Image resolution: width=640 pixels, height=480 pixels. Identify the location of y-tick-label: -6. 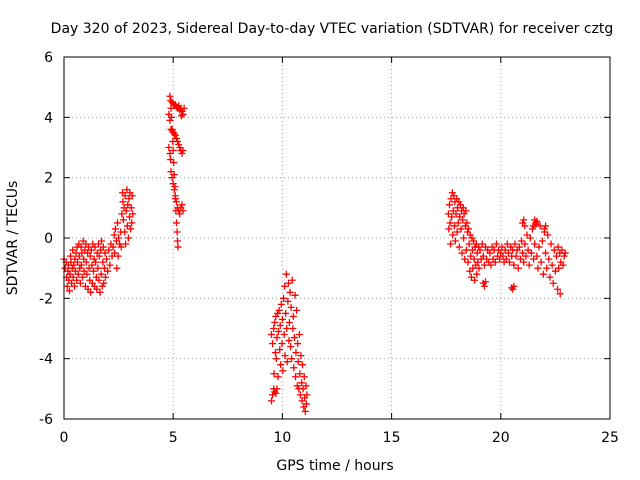
(46, 420).